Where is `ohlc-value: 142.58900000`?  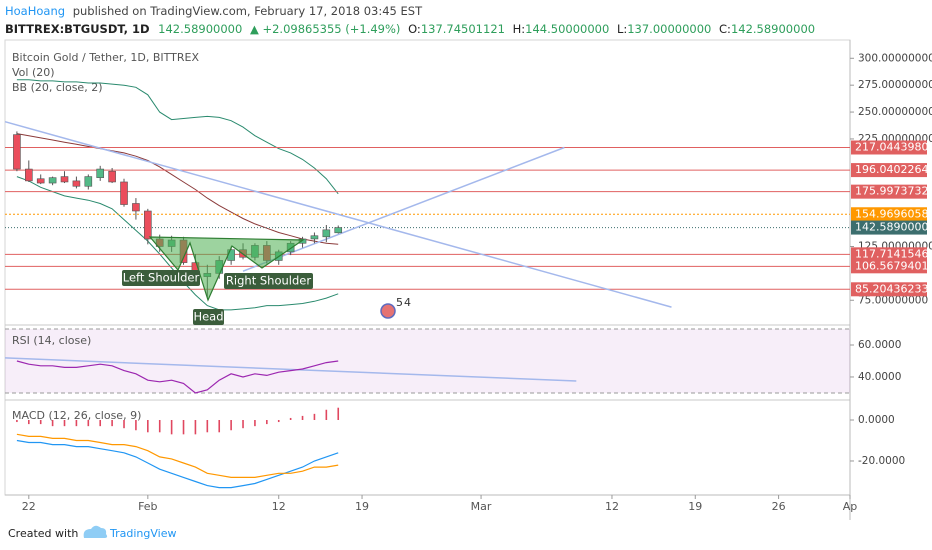
ohlc-value: 142.58900000 is located at coordinates (773, 29).